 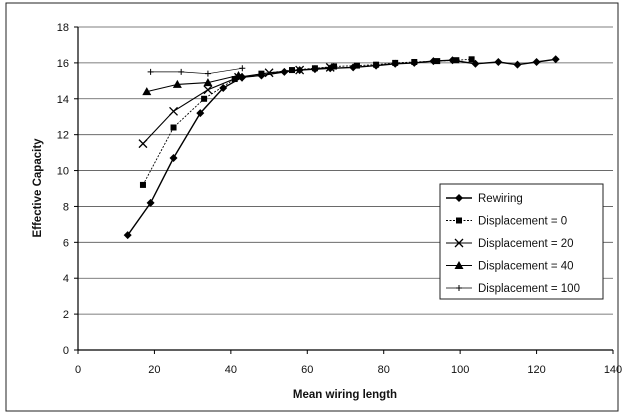 I want to click on y-tick-label: 4, so click(x=66, y=279).